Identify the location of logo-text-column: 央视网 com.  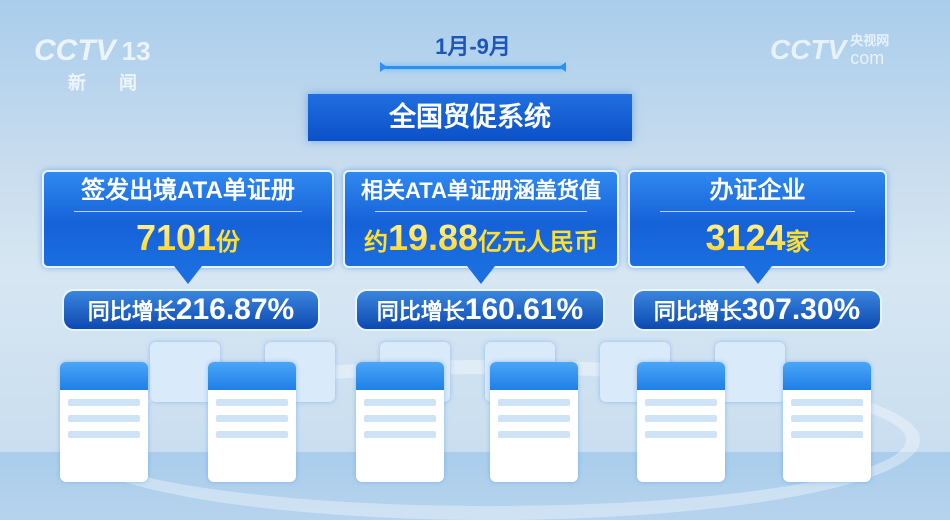
(869, 50).